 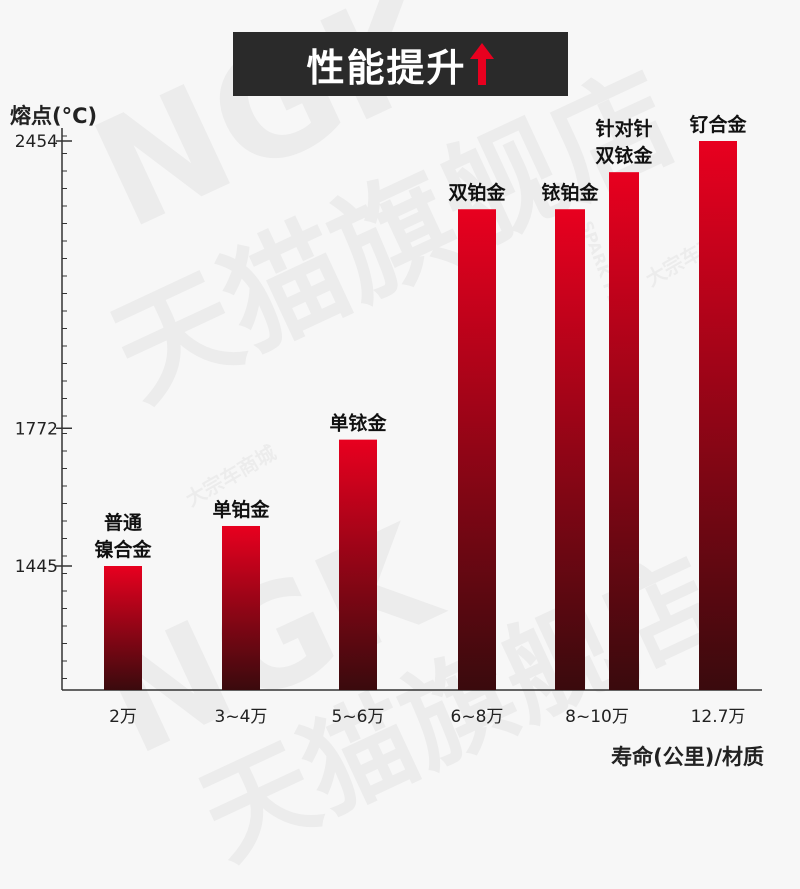 I want to click on x-category-label: 12.7万, so click(x=718, y=717).